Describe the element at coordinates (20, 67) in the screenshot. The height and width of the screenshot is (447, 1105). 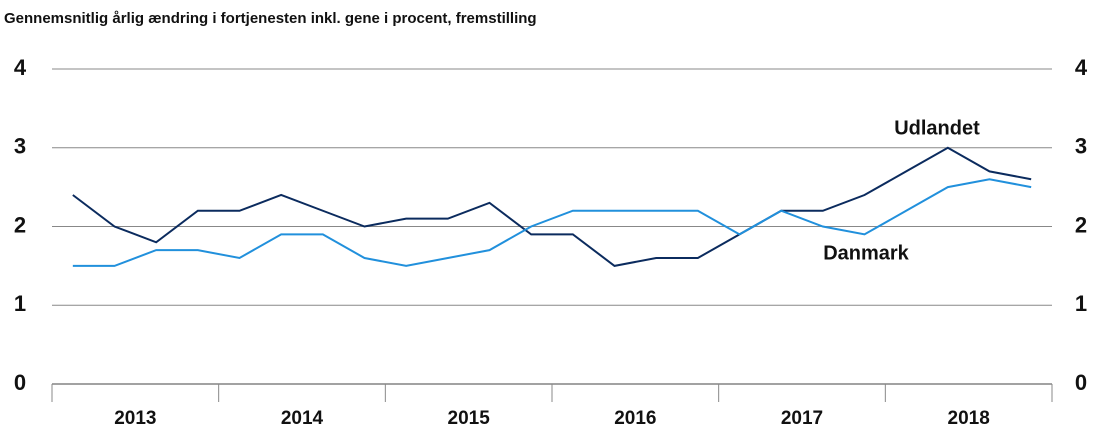
I see `y-tick-label: 4` at that location.